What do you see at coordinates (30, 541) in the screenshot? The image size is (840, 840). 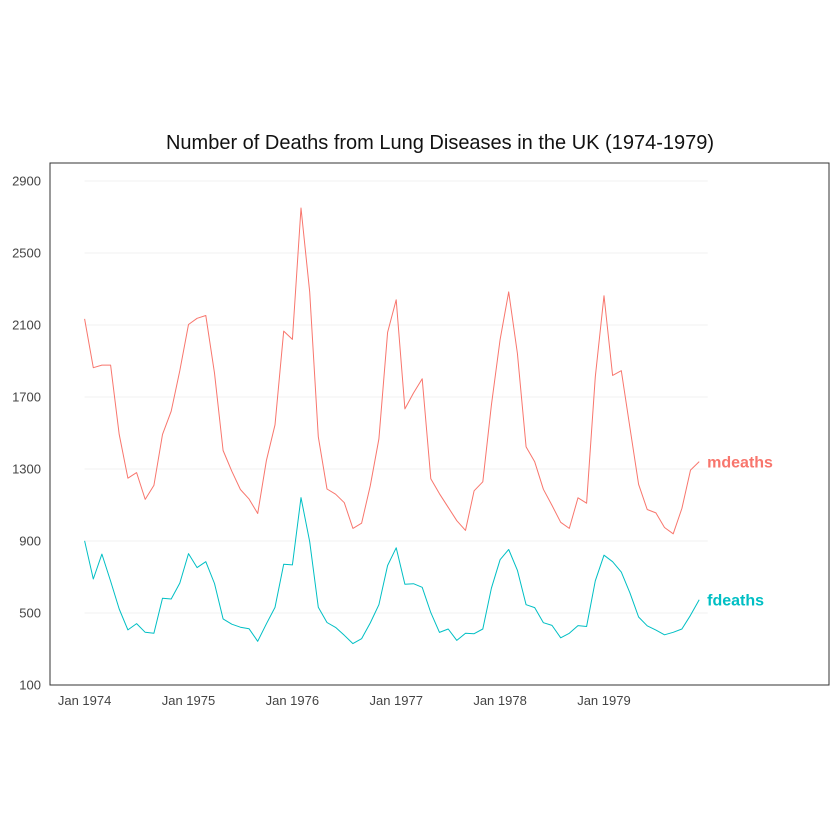 I see `y-tick-label: 900` at bounding box center [30, 541].